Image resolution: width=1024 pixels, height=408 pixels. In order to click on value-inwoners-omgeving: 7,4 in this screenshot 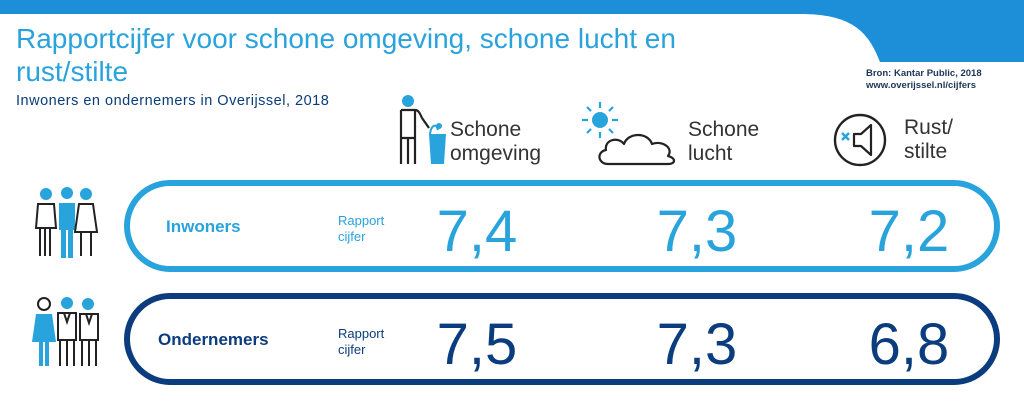, I will do `click(477, 231)`.